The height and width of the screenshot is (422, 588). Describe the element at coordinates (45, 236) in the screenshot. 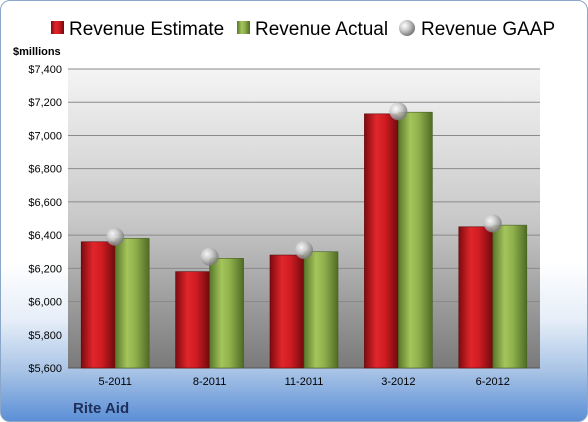

I see `y-tick-label: $6,400` at that location.